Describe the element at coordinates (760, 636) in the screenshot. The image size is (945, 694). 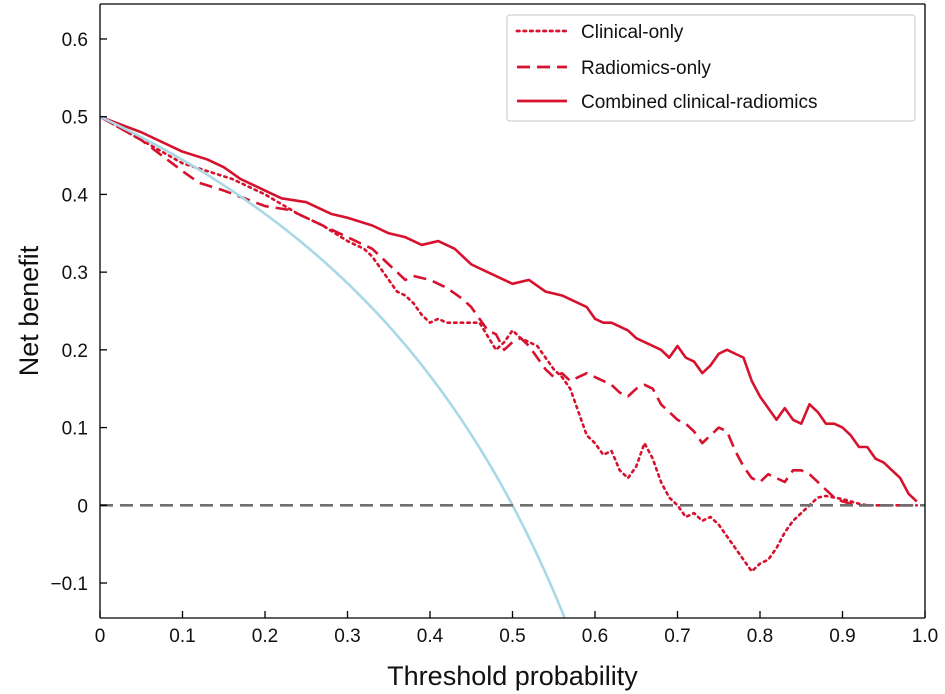
I see `x-tick-label: 0.8` at that location.